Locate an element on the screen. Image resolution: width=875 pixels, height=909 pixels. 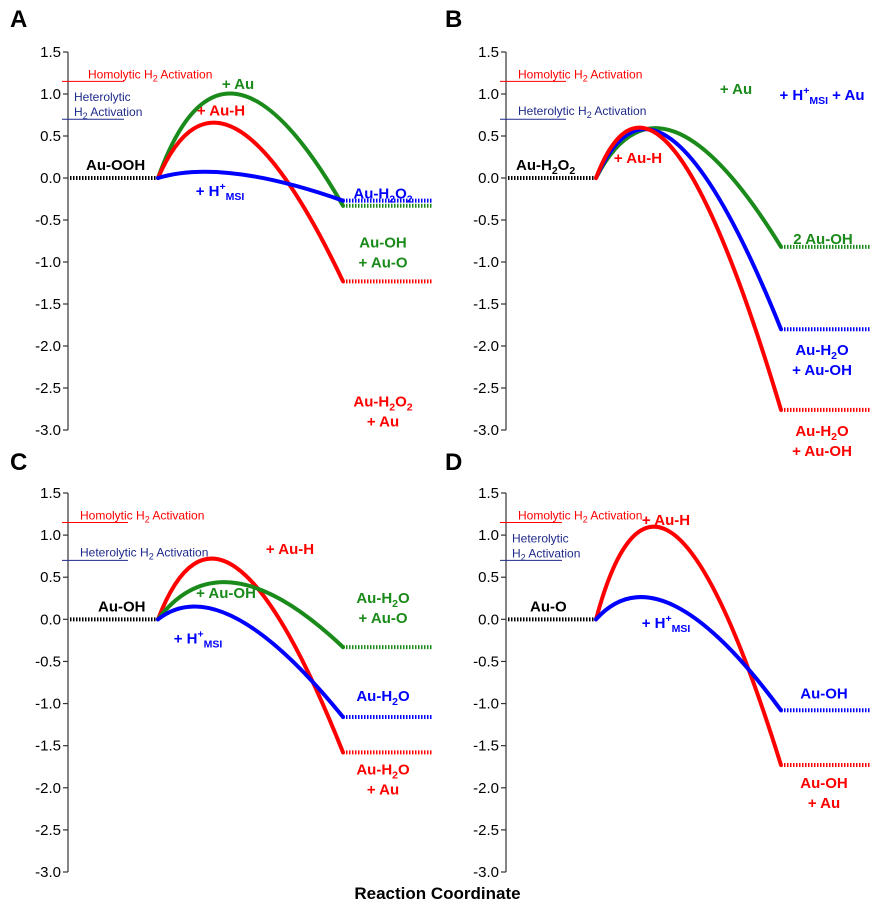
product-label-b-1-1: + Au-OH is located at coordinates (822, 370).